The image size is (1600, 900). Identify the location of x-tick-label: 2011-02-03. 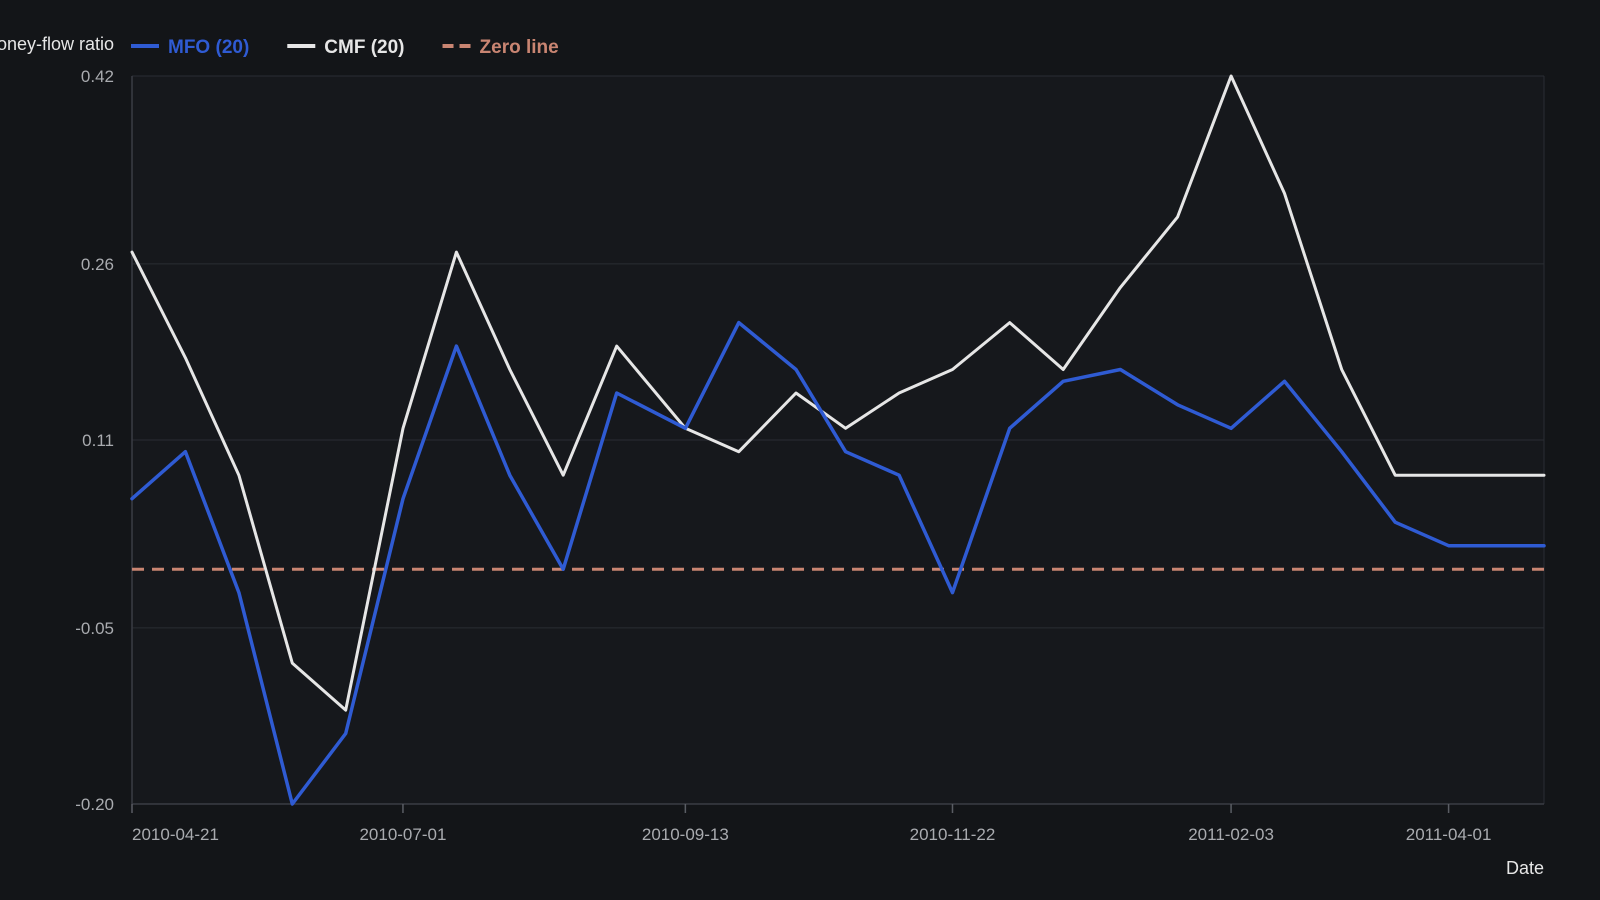
(1231, 834).